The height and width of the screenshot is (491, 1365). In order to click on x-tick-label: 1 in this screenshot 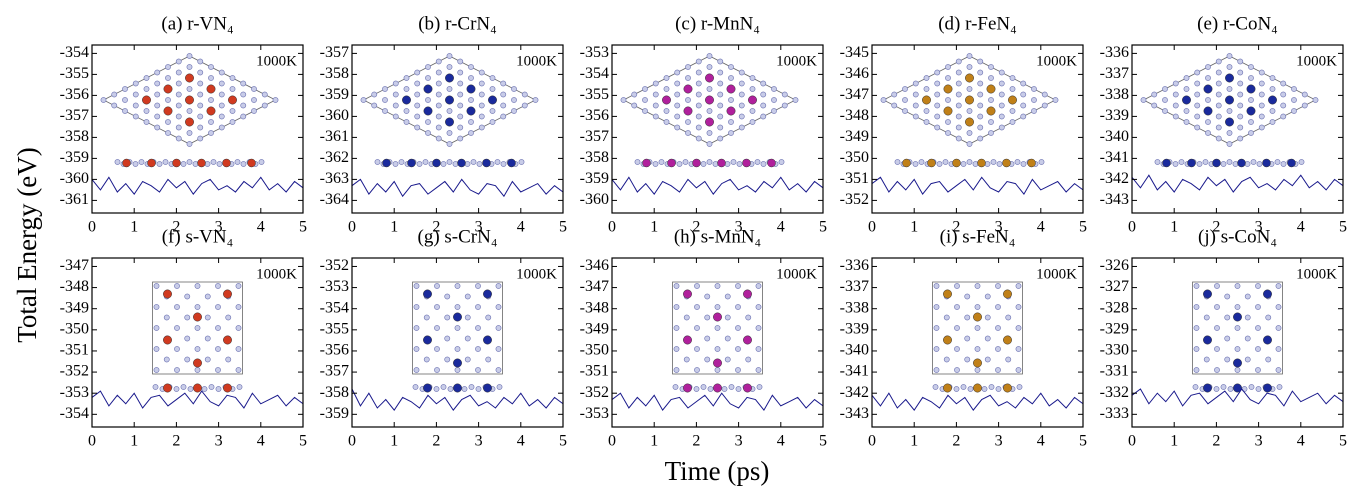, I will do `click(1174, 227)`.